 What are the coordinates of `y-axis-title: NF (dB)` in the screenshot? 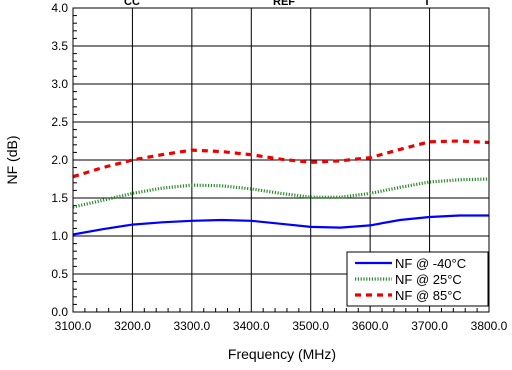 It's located at (12, 160).